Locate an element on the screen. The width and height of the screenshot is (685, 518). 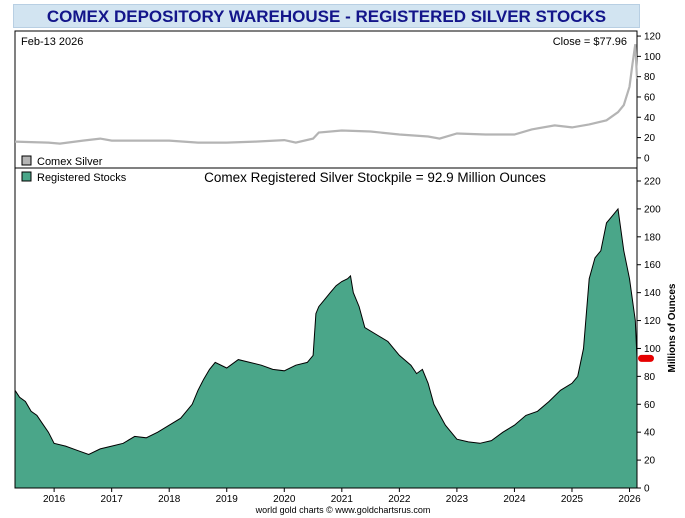
x-tick-label: 2025 is located at coordinates (572, 499).